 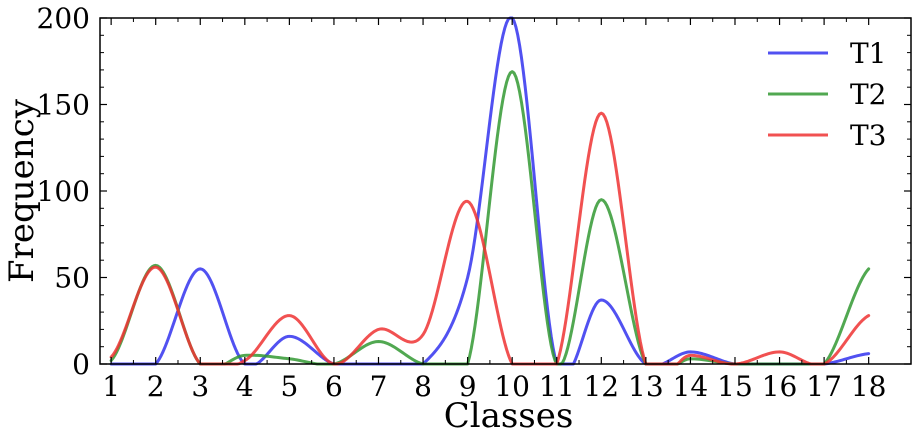 I want to click on legend-label-t3: T3, so click(x=868, y=135).